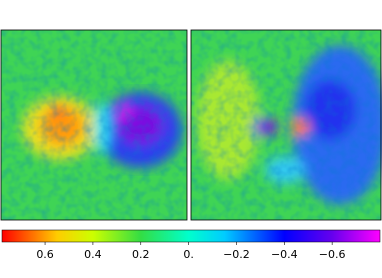 The height and width of the screenshot is (278, 382). What do you see at coordinates (284, 254) in the screenshot?
I see `colorbar-tick-label: −0.4` at bounding box center [284, 254].